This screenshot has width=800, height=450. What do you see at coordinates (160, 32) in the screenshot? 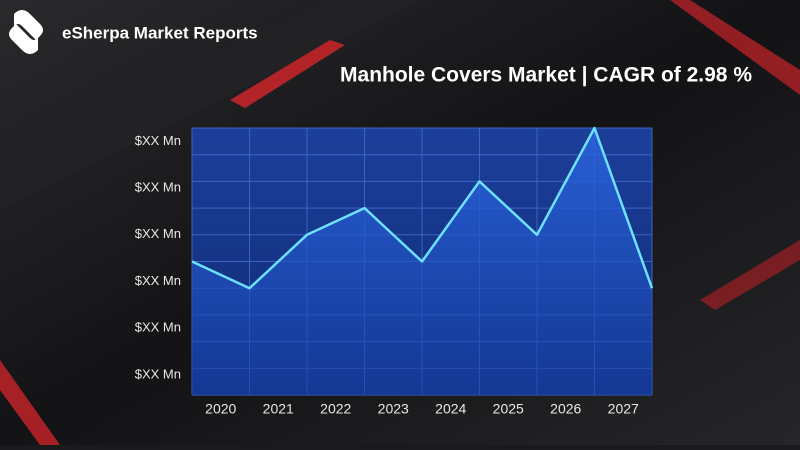
I see `brand: eSherpa Market Reports` at bounding box center [160, 32].